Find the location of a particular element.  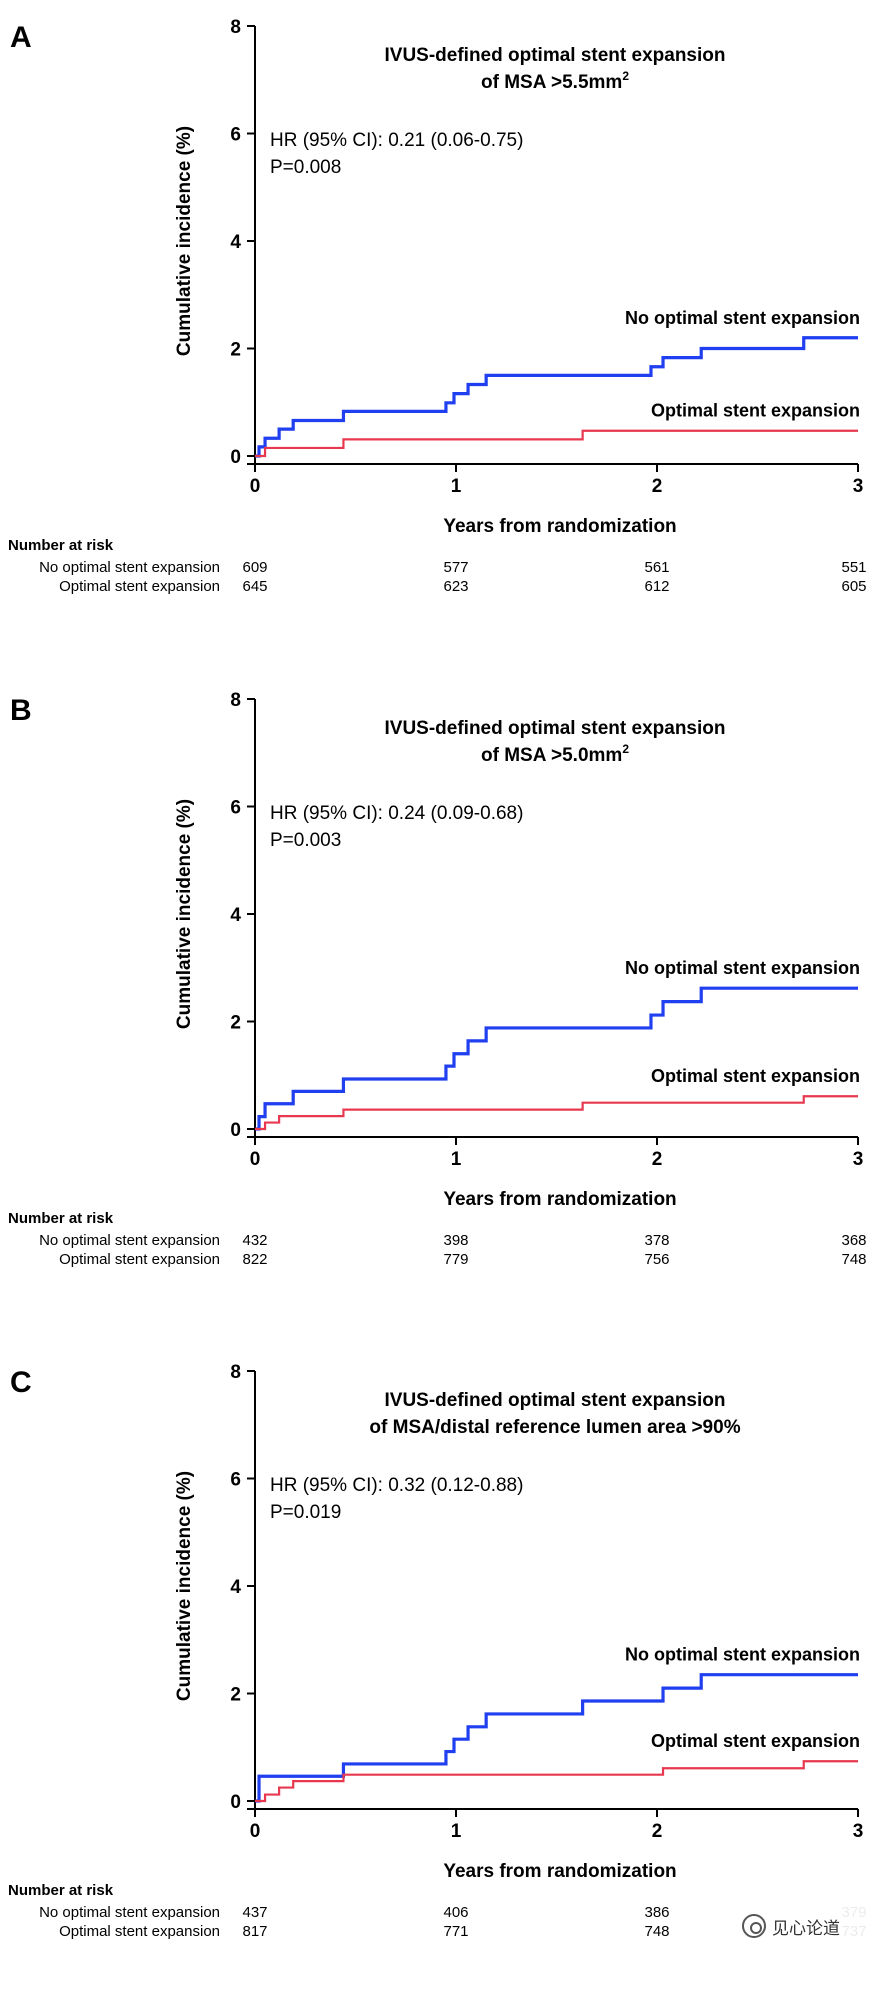

risk-value: 605 is located at coordinates (853, 586).